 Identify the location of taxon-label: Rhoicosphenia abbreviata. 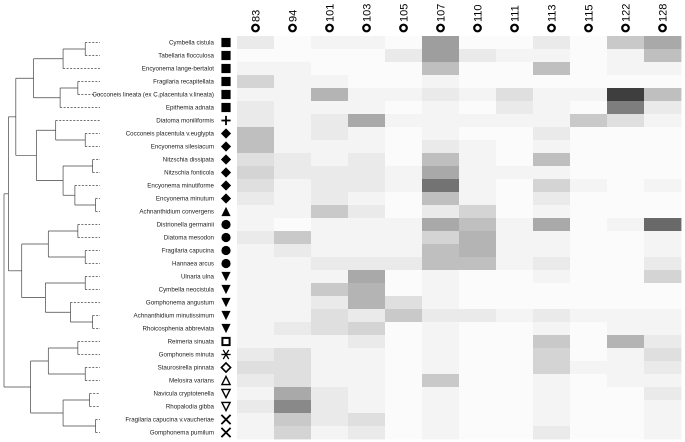
(178, 329).